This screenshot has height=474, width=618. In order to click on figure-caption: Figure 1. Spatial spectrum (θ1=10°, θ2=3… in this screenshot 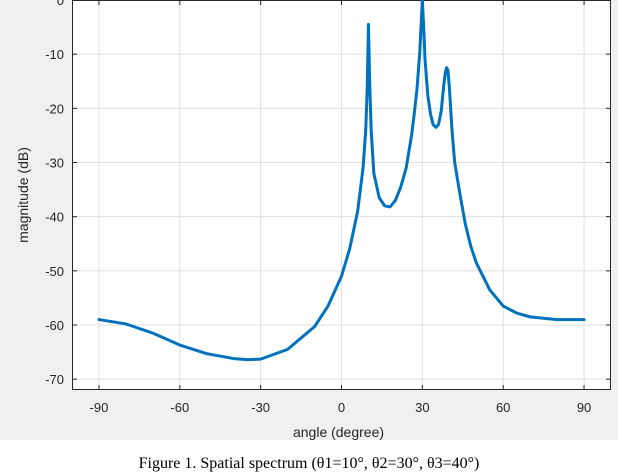, I will do `click(309, 463)`.